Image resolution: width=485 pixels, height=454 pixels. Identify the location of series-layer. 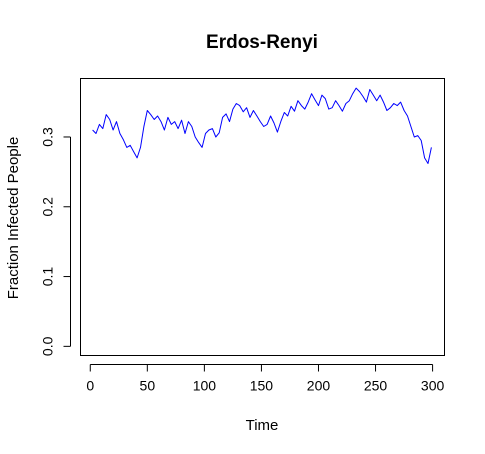
(262, 125).